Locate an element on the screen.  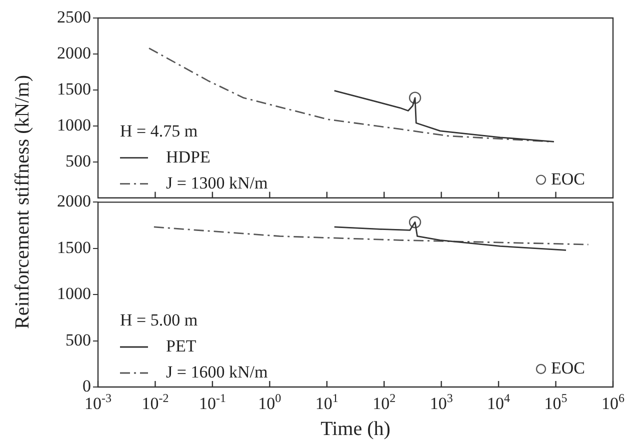
x-axis-title: Time (h) is located at coordinates (355, 429).